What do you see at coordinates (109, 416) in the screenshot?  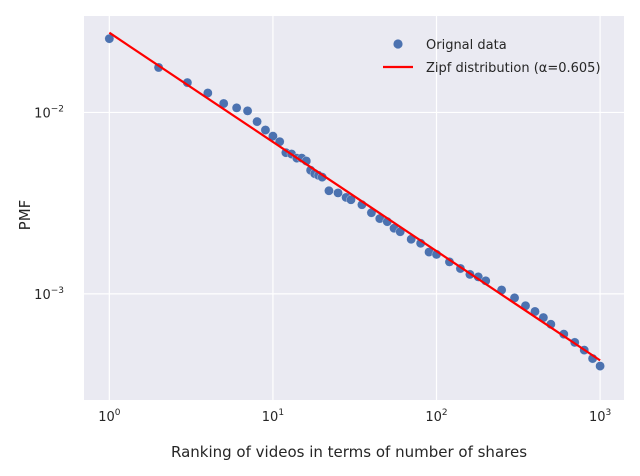 I see `x-tick-label-0: 100` at bounding box center [109, 416].